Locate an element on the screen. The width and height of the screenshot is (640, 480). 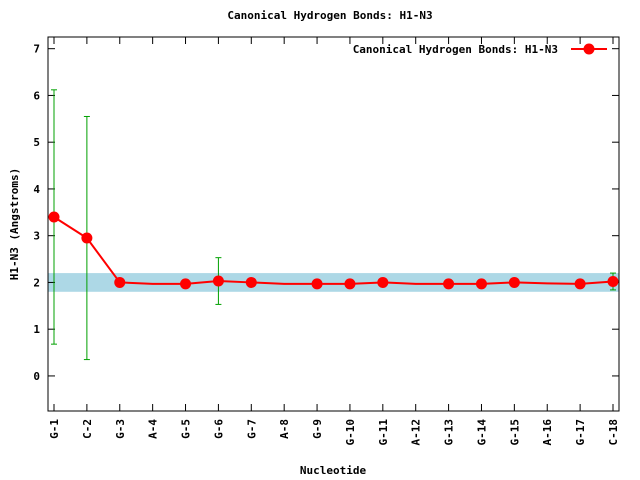
x-tick-label: G-15 is located at coordinates (514, 432).